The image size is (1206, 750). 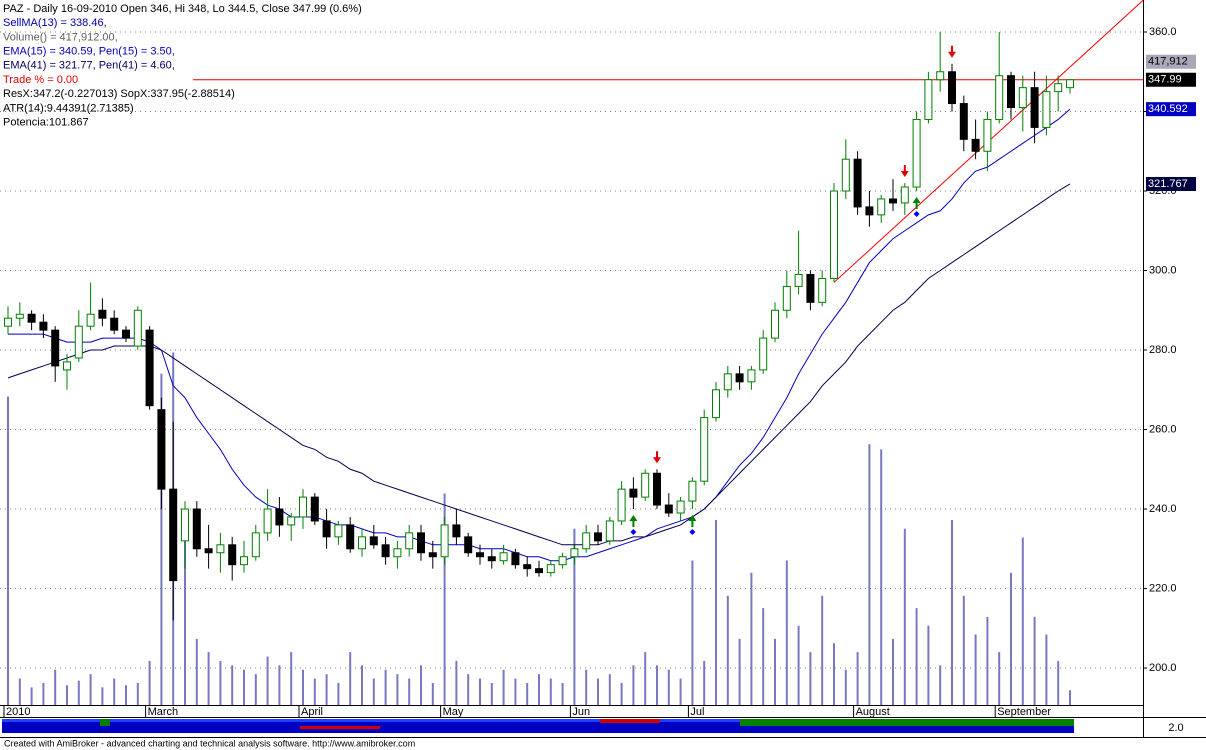 What do you see at coordinates (18, 712) in the screenshot?
I see `x-tick-label: 2010` at bounding box center [18, 712].